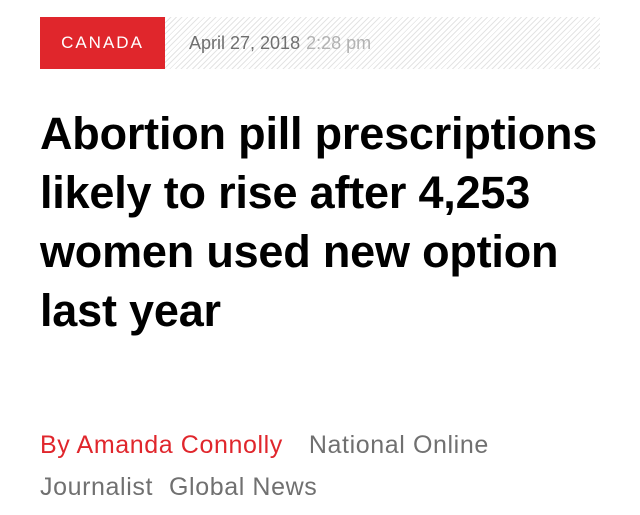 The image size is (640, 515). Describe the element at coordinates (243, 487) in the screenshot. I see `news-outlet: Global News` at that location.